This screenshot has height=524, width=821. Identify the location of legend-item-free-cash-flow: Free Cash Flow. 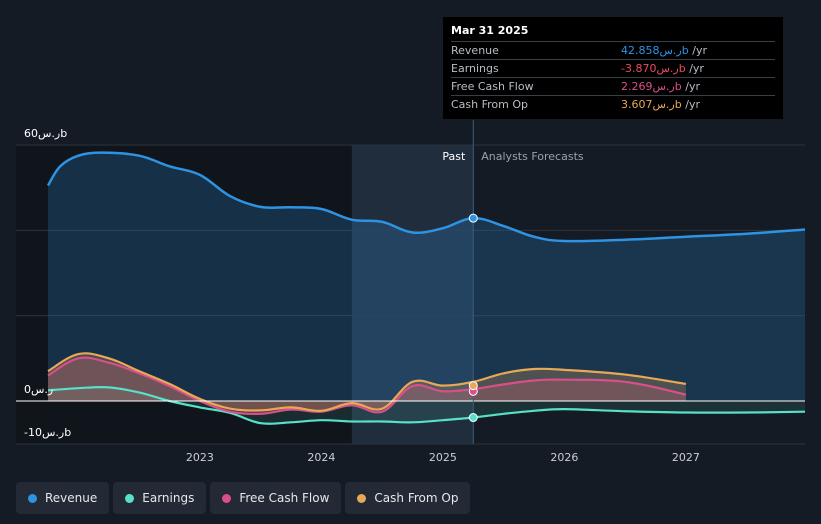
(276, 498).